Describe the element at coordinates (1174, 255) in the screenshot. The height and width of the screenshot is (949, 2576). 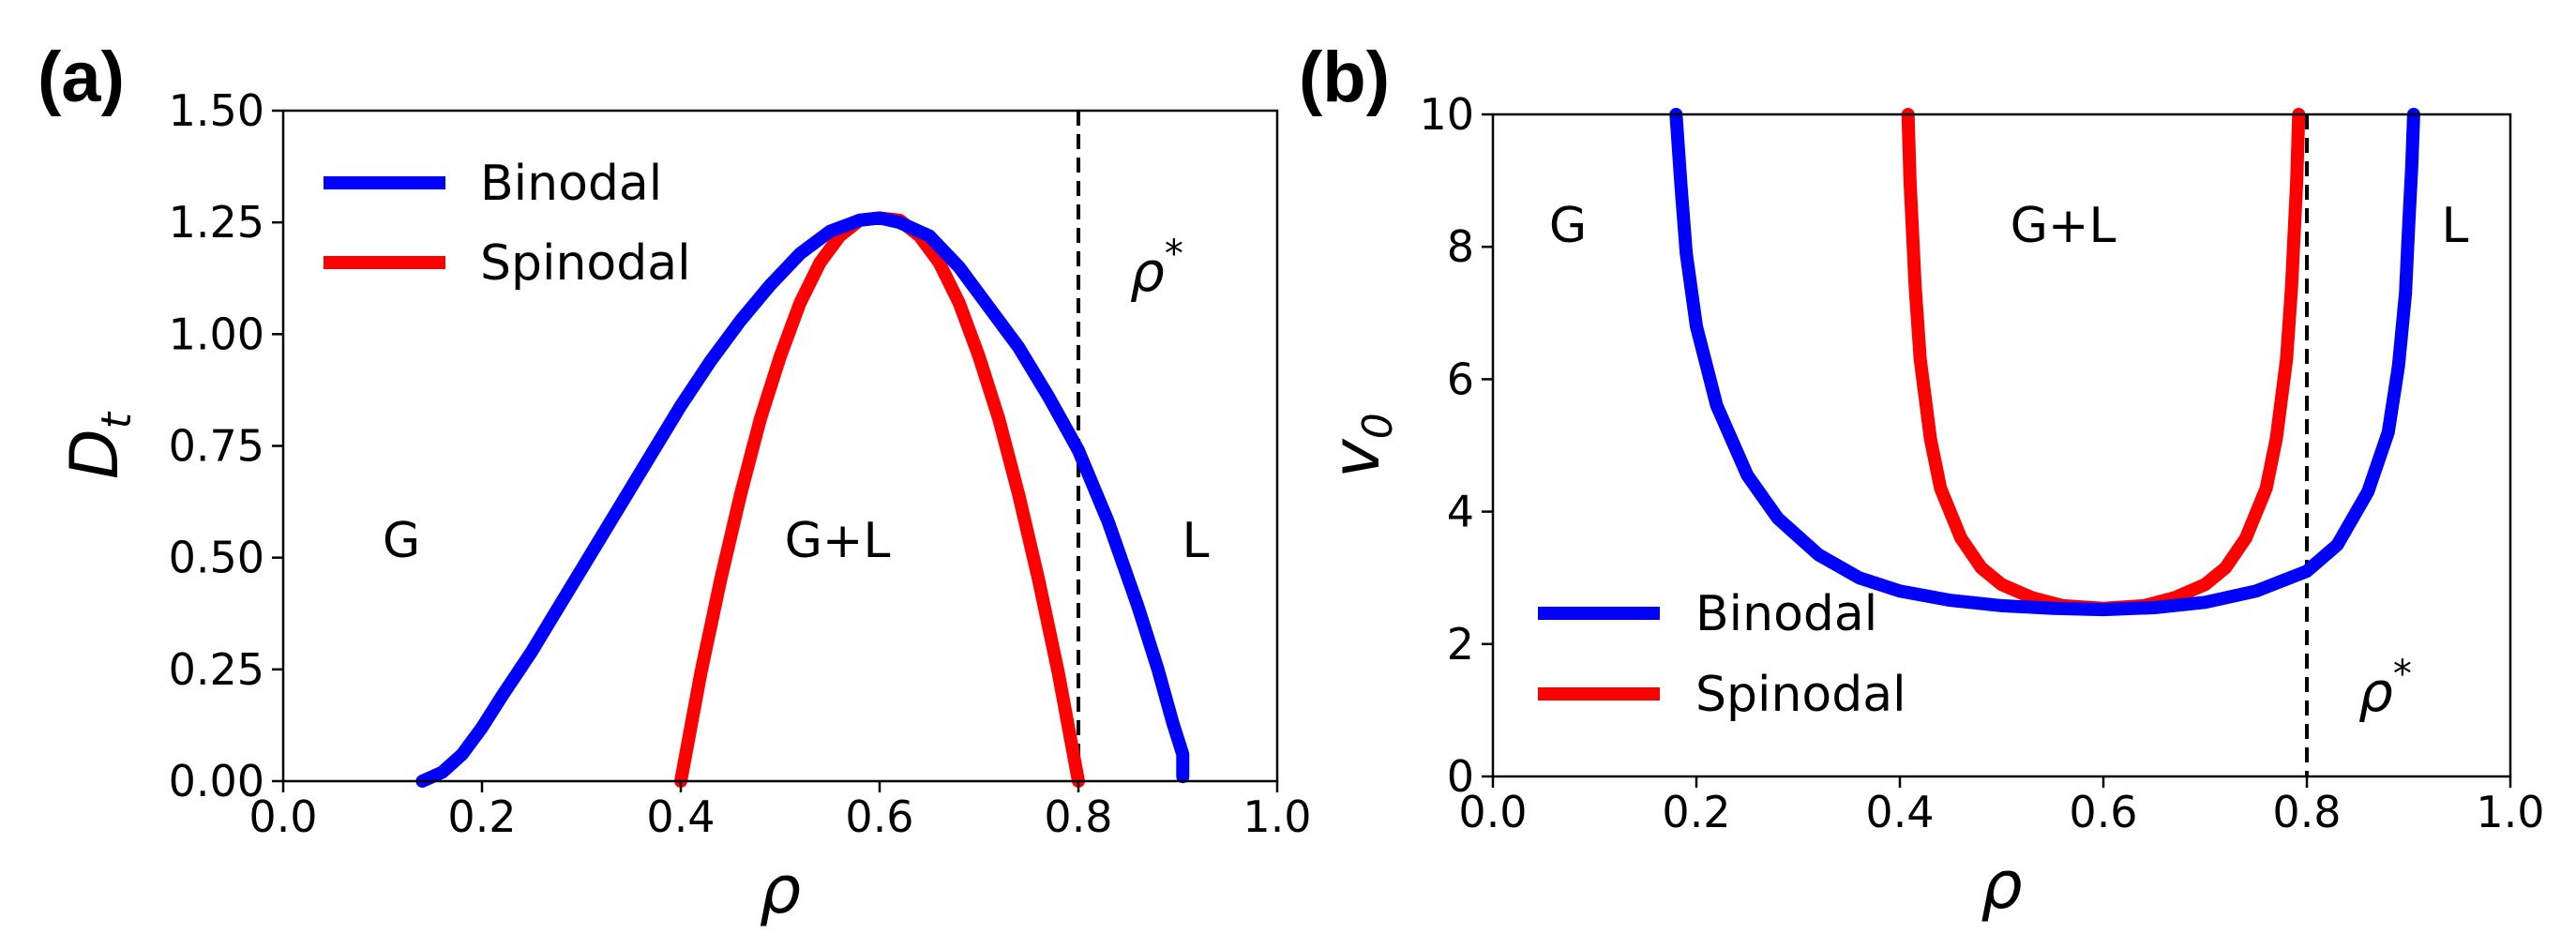
I see `panel-a-threshold-star: *` at that location.